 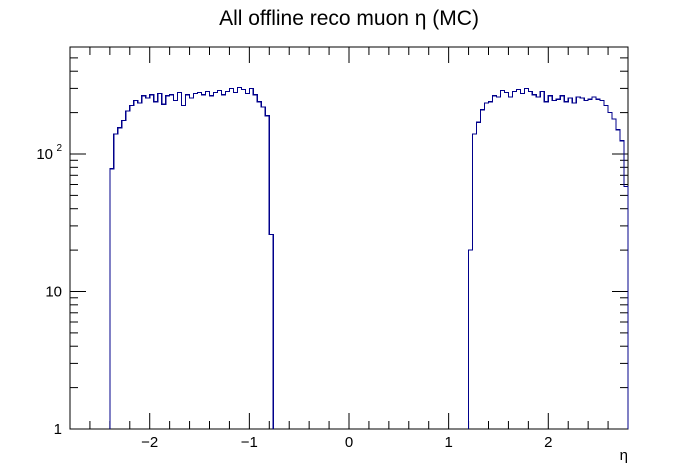 I want to click on x-tick-label: 1, so click(x=448, y=442).